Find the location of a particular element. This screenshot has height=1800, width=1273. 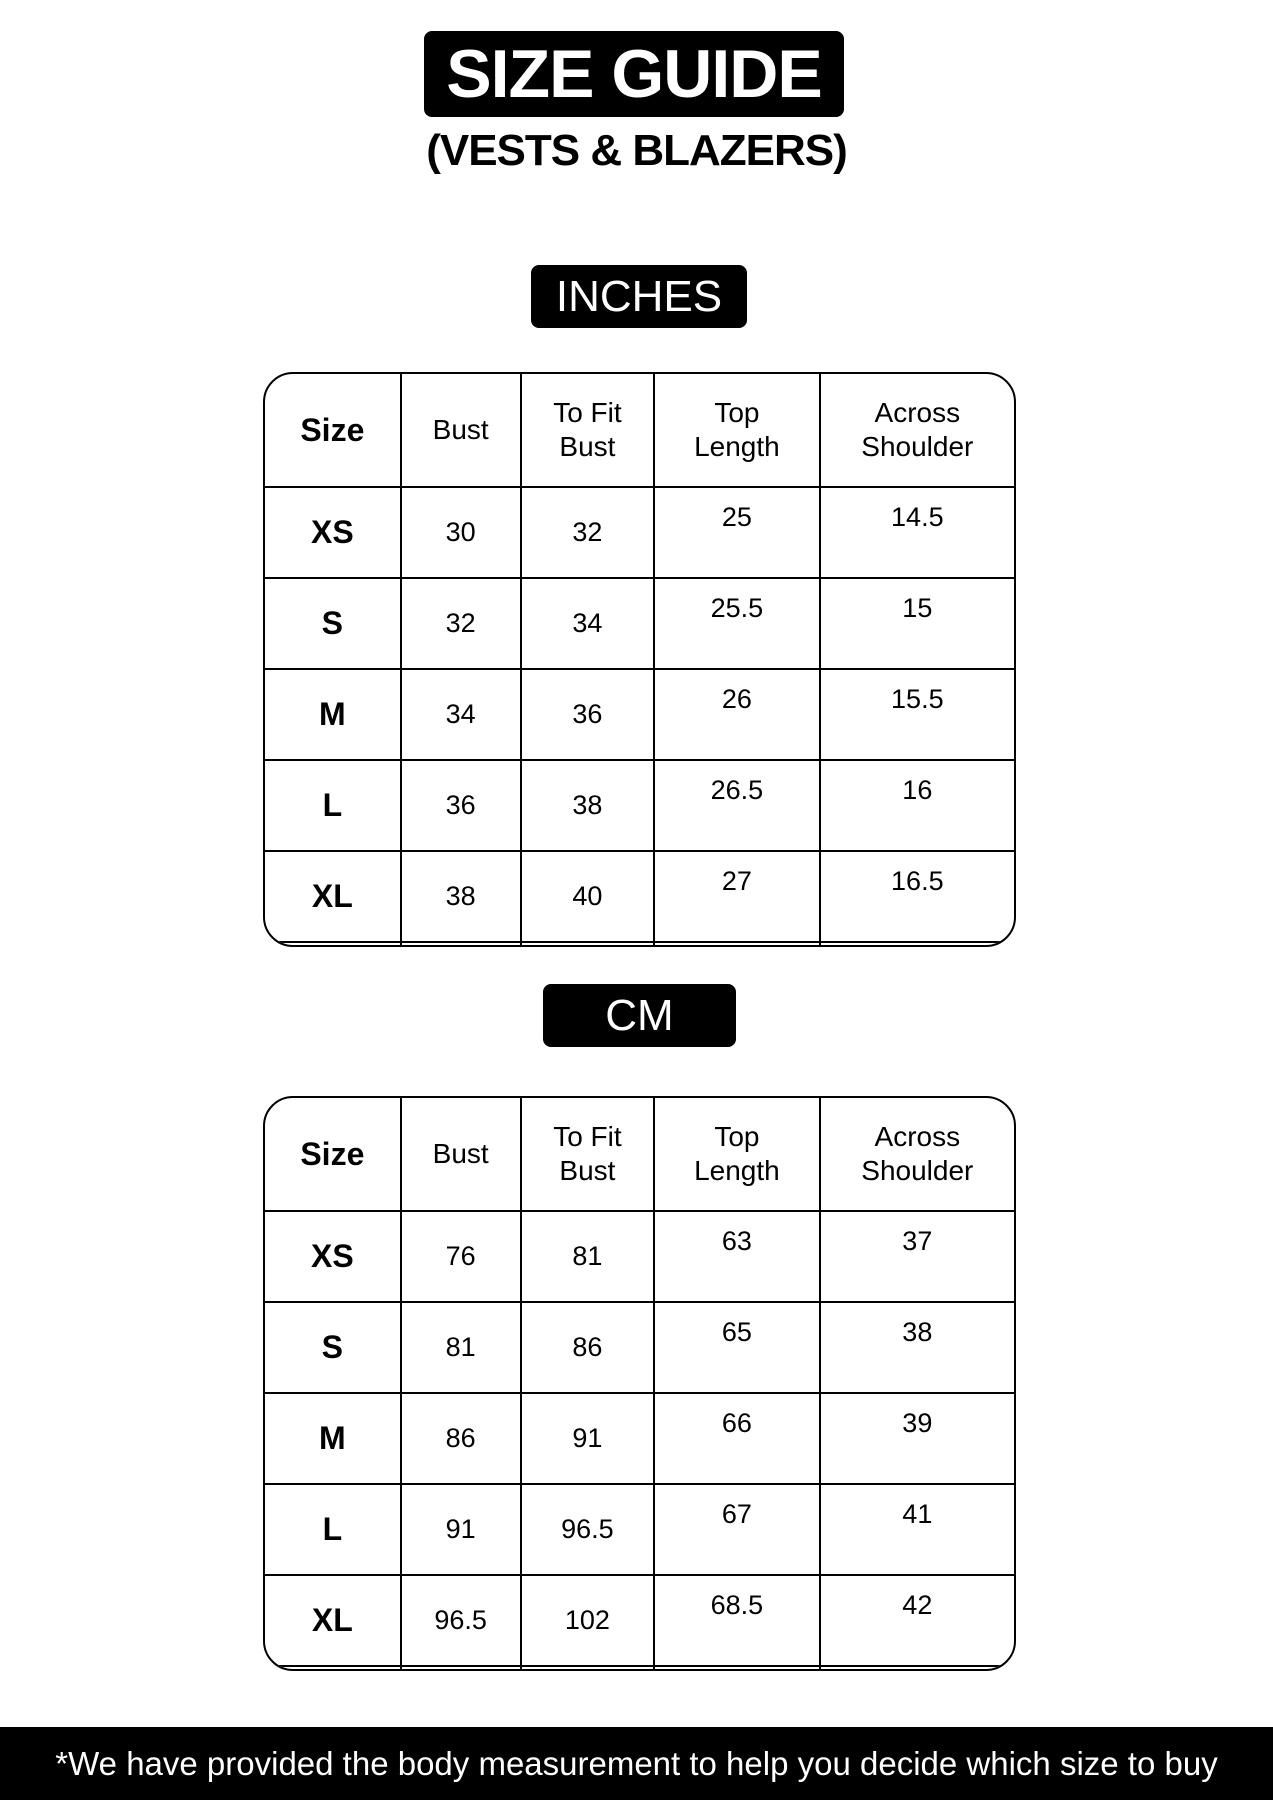

value-cell: 37 is located at coordinates (916, 1256).